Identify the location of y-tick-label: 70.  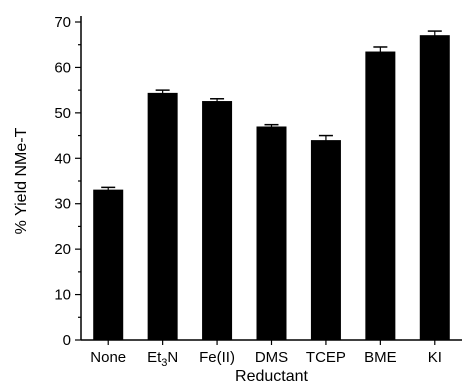
(62, 22).